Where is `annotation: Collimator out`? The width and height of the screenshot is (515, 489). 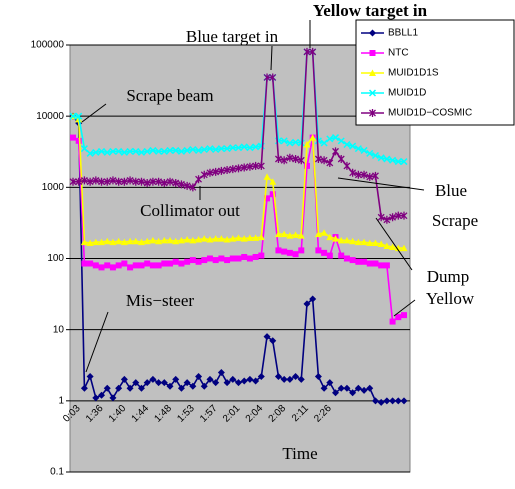 annotation: Collimator out is located at coordinates (190, 210).